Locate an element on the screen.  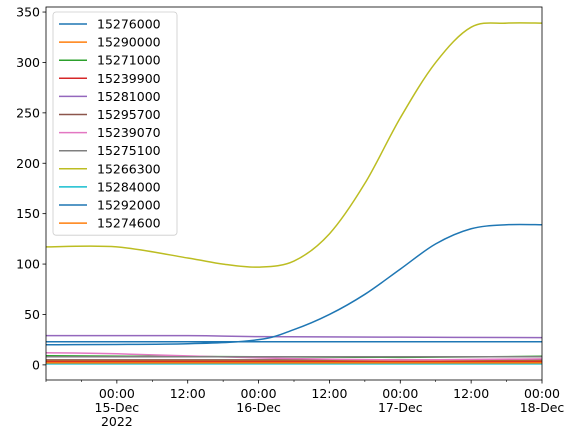
legend-label: 15239900 is located at coordinates (129, 78).